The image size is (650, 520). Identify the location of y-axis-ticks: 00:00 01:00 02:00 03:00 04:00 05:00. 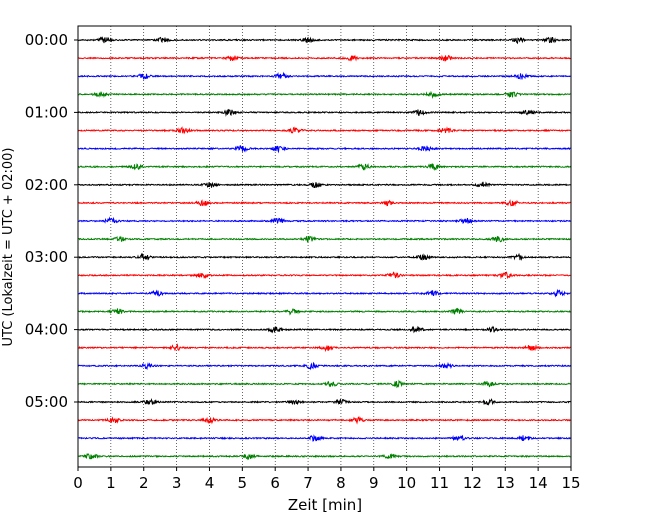
(51, 221).